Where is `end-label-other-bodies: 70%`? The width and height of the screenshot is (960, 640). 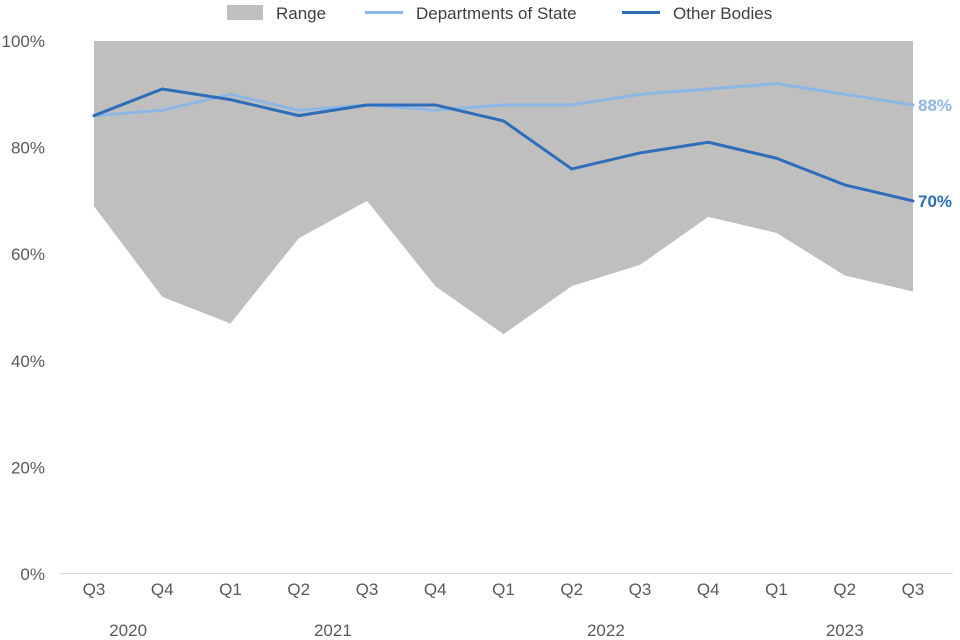 end-label-other-bodies: 70% is located at coordinates (935, 201).